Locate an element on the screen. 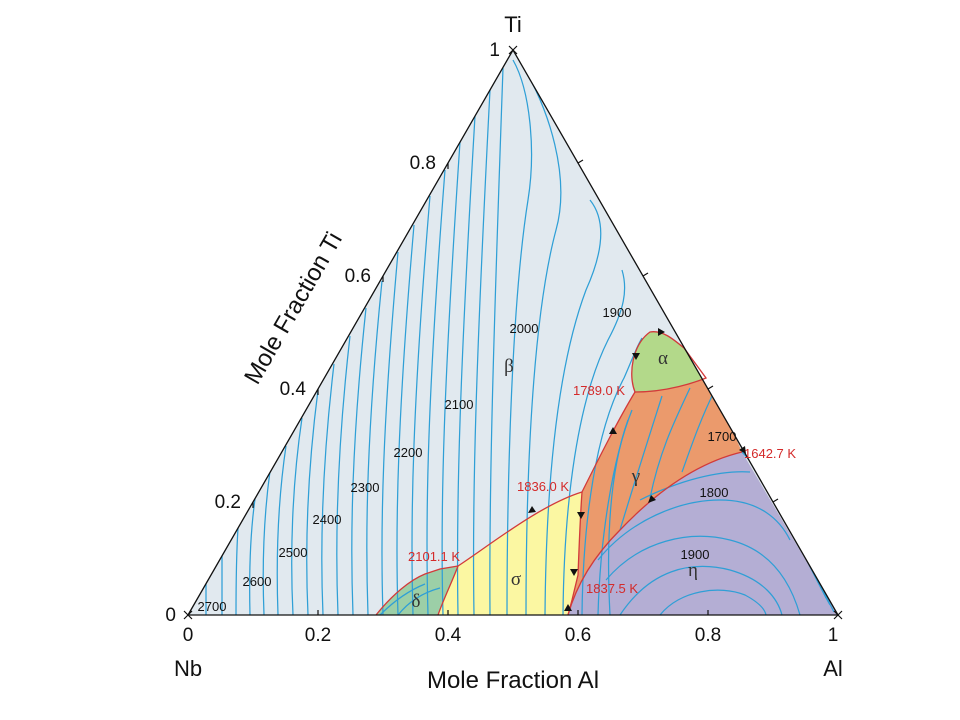 The height and width of the screenshot is (720, 960). gamma-eta-boundary is located at coordinates (655, 533).